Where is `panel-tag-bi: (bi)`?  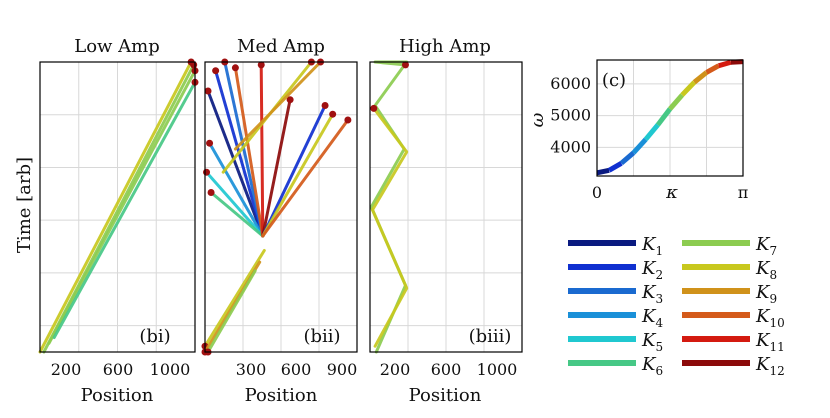 panel-tag-bi: (bi) is located at coordinates (154, 336).